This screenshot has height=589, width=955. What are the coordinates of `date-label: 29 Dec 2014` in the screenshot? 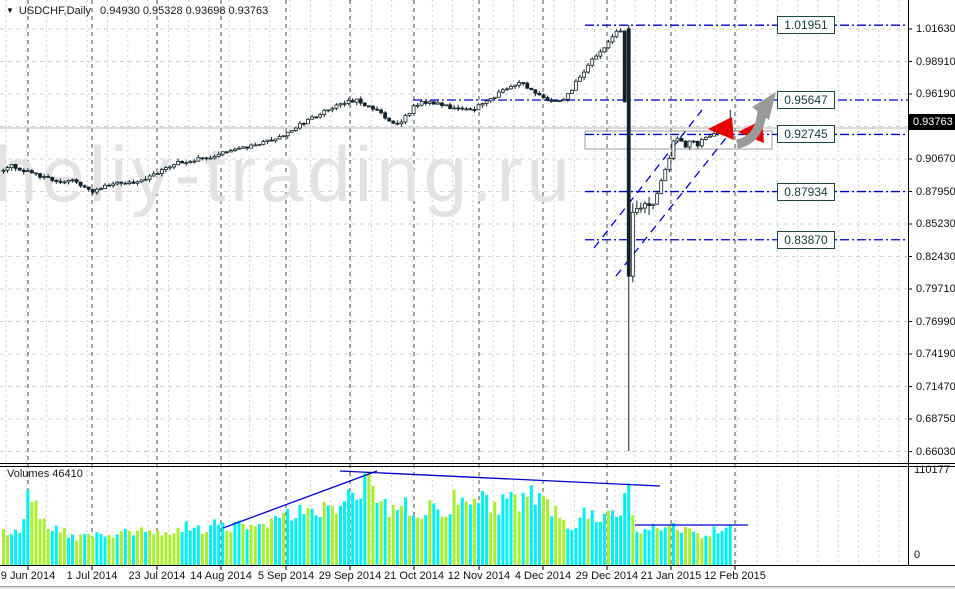 It's located at (607, 576).